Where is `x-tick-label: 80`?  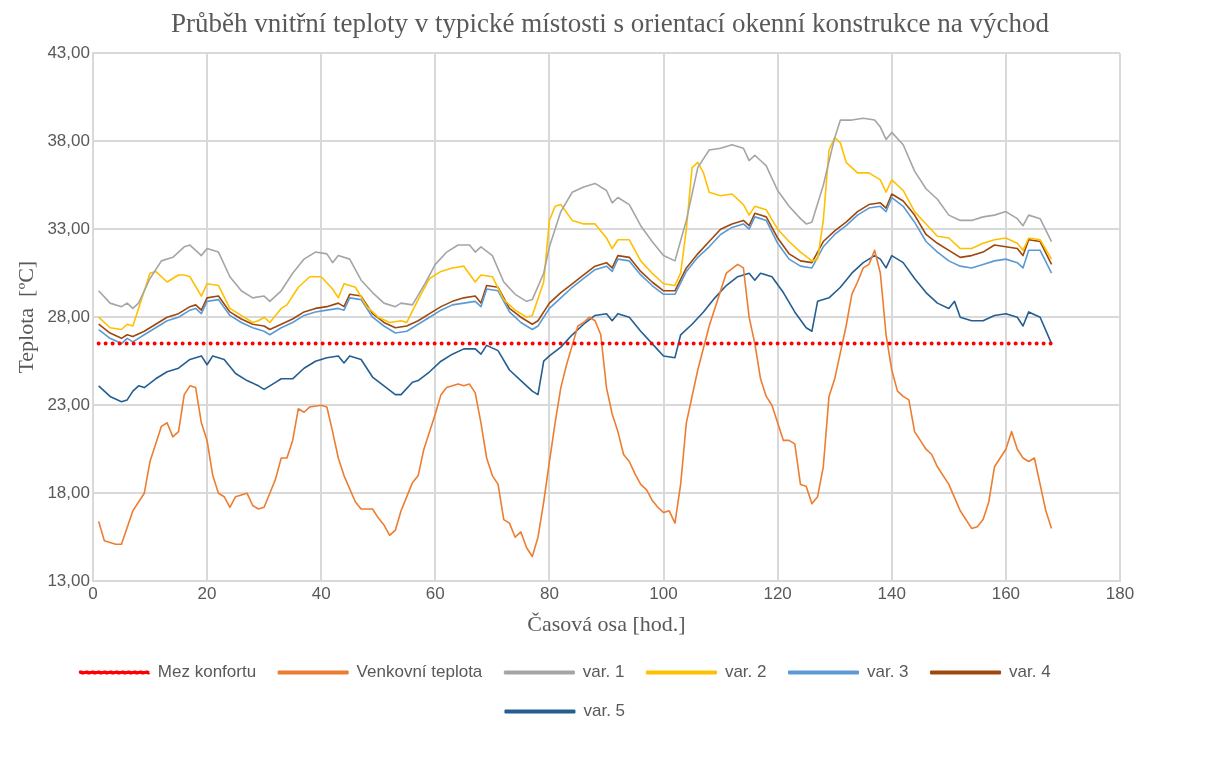
x-tick-label: 80 is located at coordinates (549, 594).